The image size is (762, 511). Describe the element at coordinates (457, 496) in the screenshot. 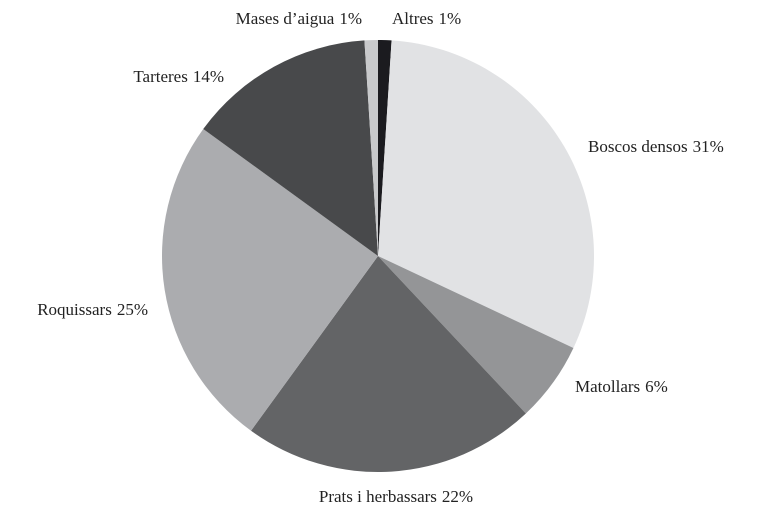

I see `value-label: 22%` at that location.